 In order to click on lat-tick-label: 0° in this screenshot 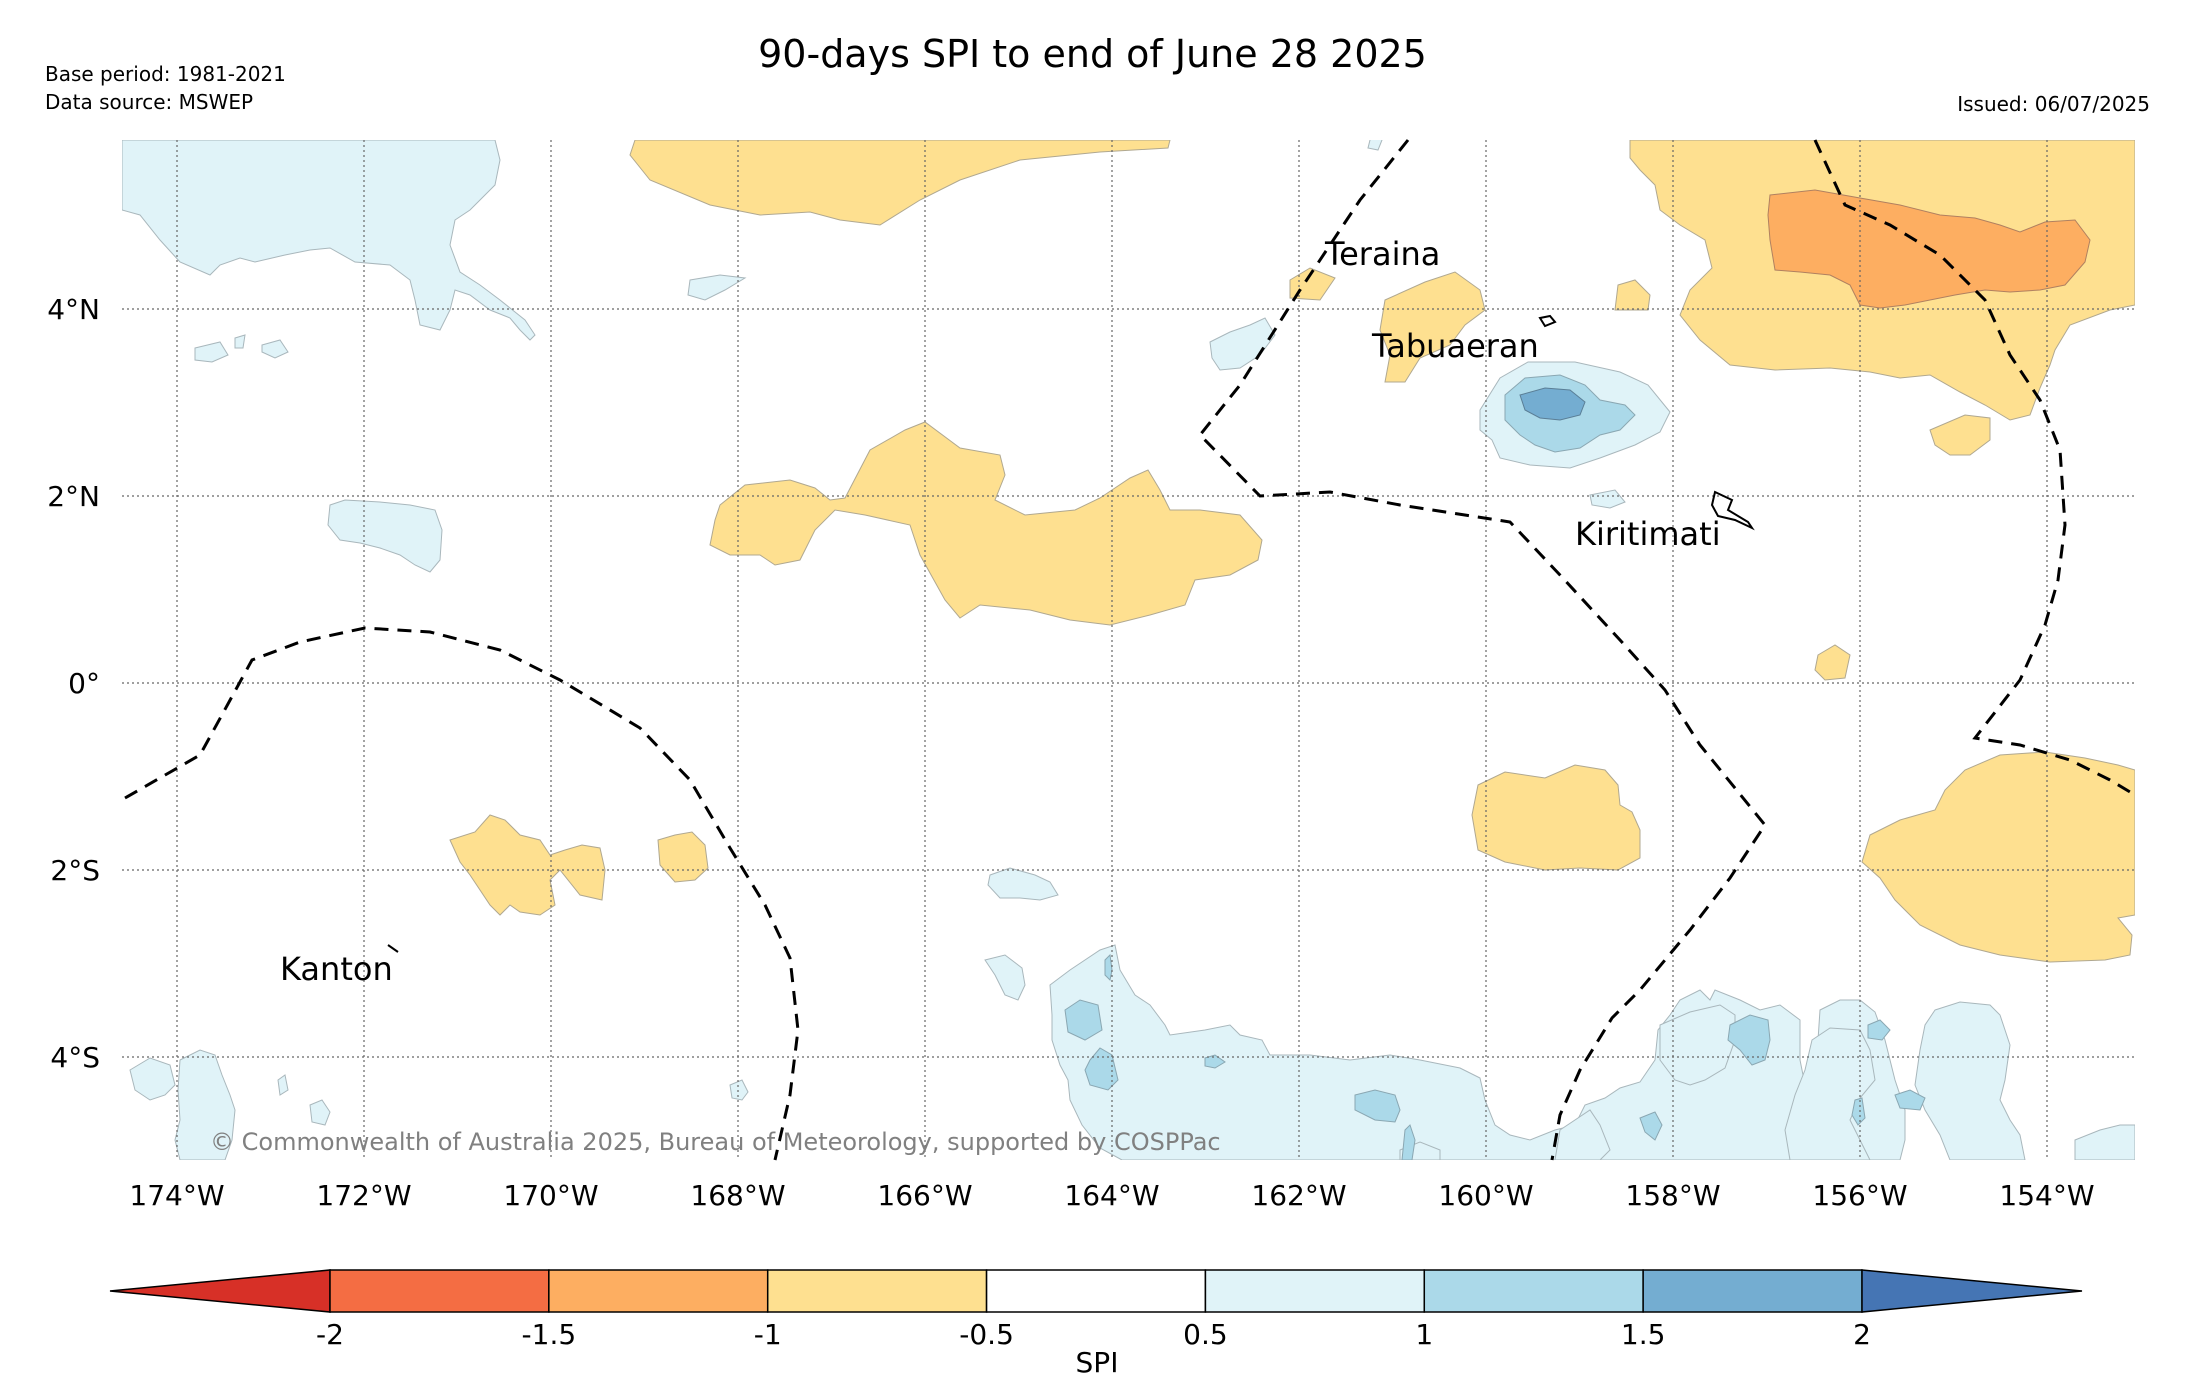, I will do `click(84, 683)`.